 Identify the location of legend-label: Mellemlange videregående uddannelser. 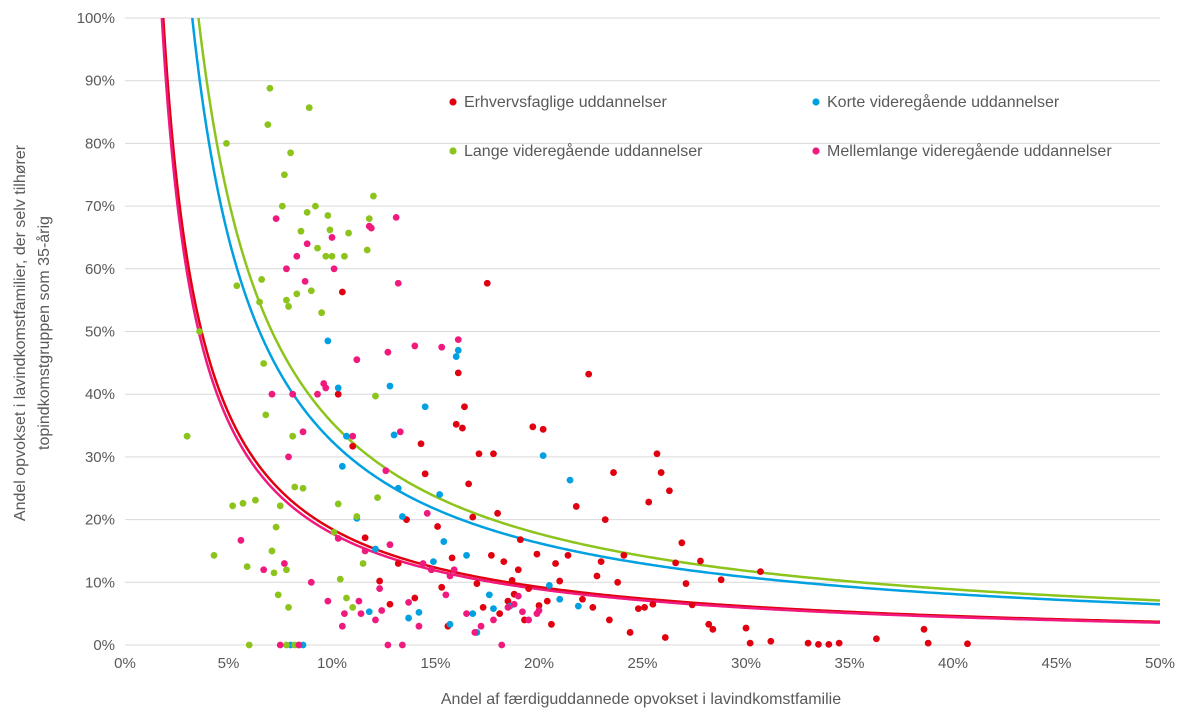
(969, 151).